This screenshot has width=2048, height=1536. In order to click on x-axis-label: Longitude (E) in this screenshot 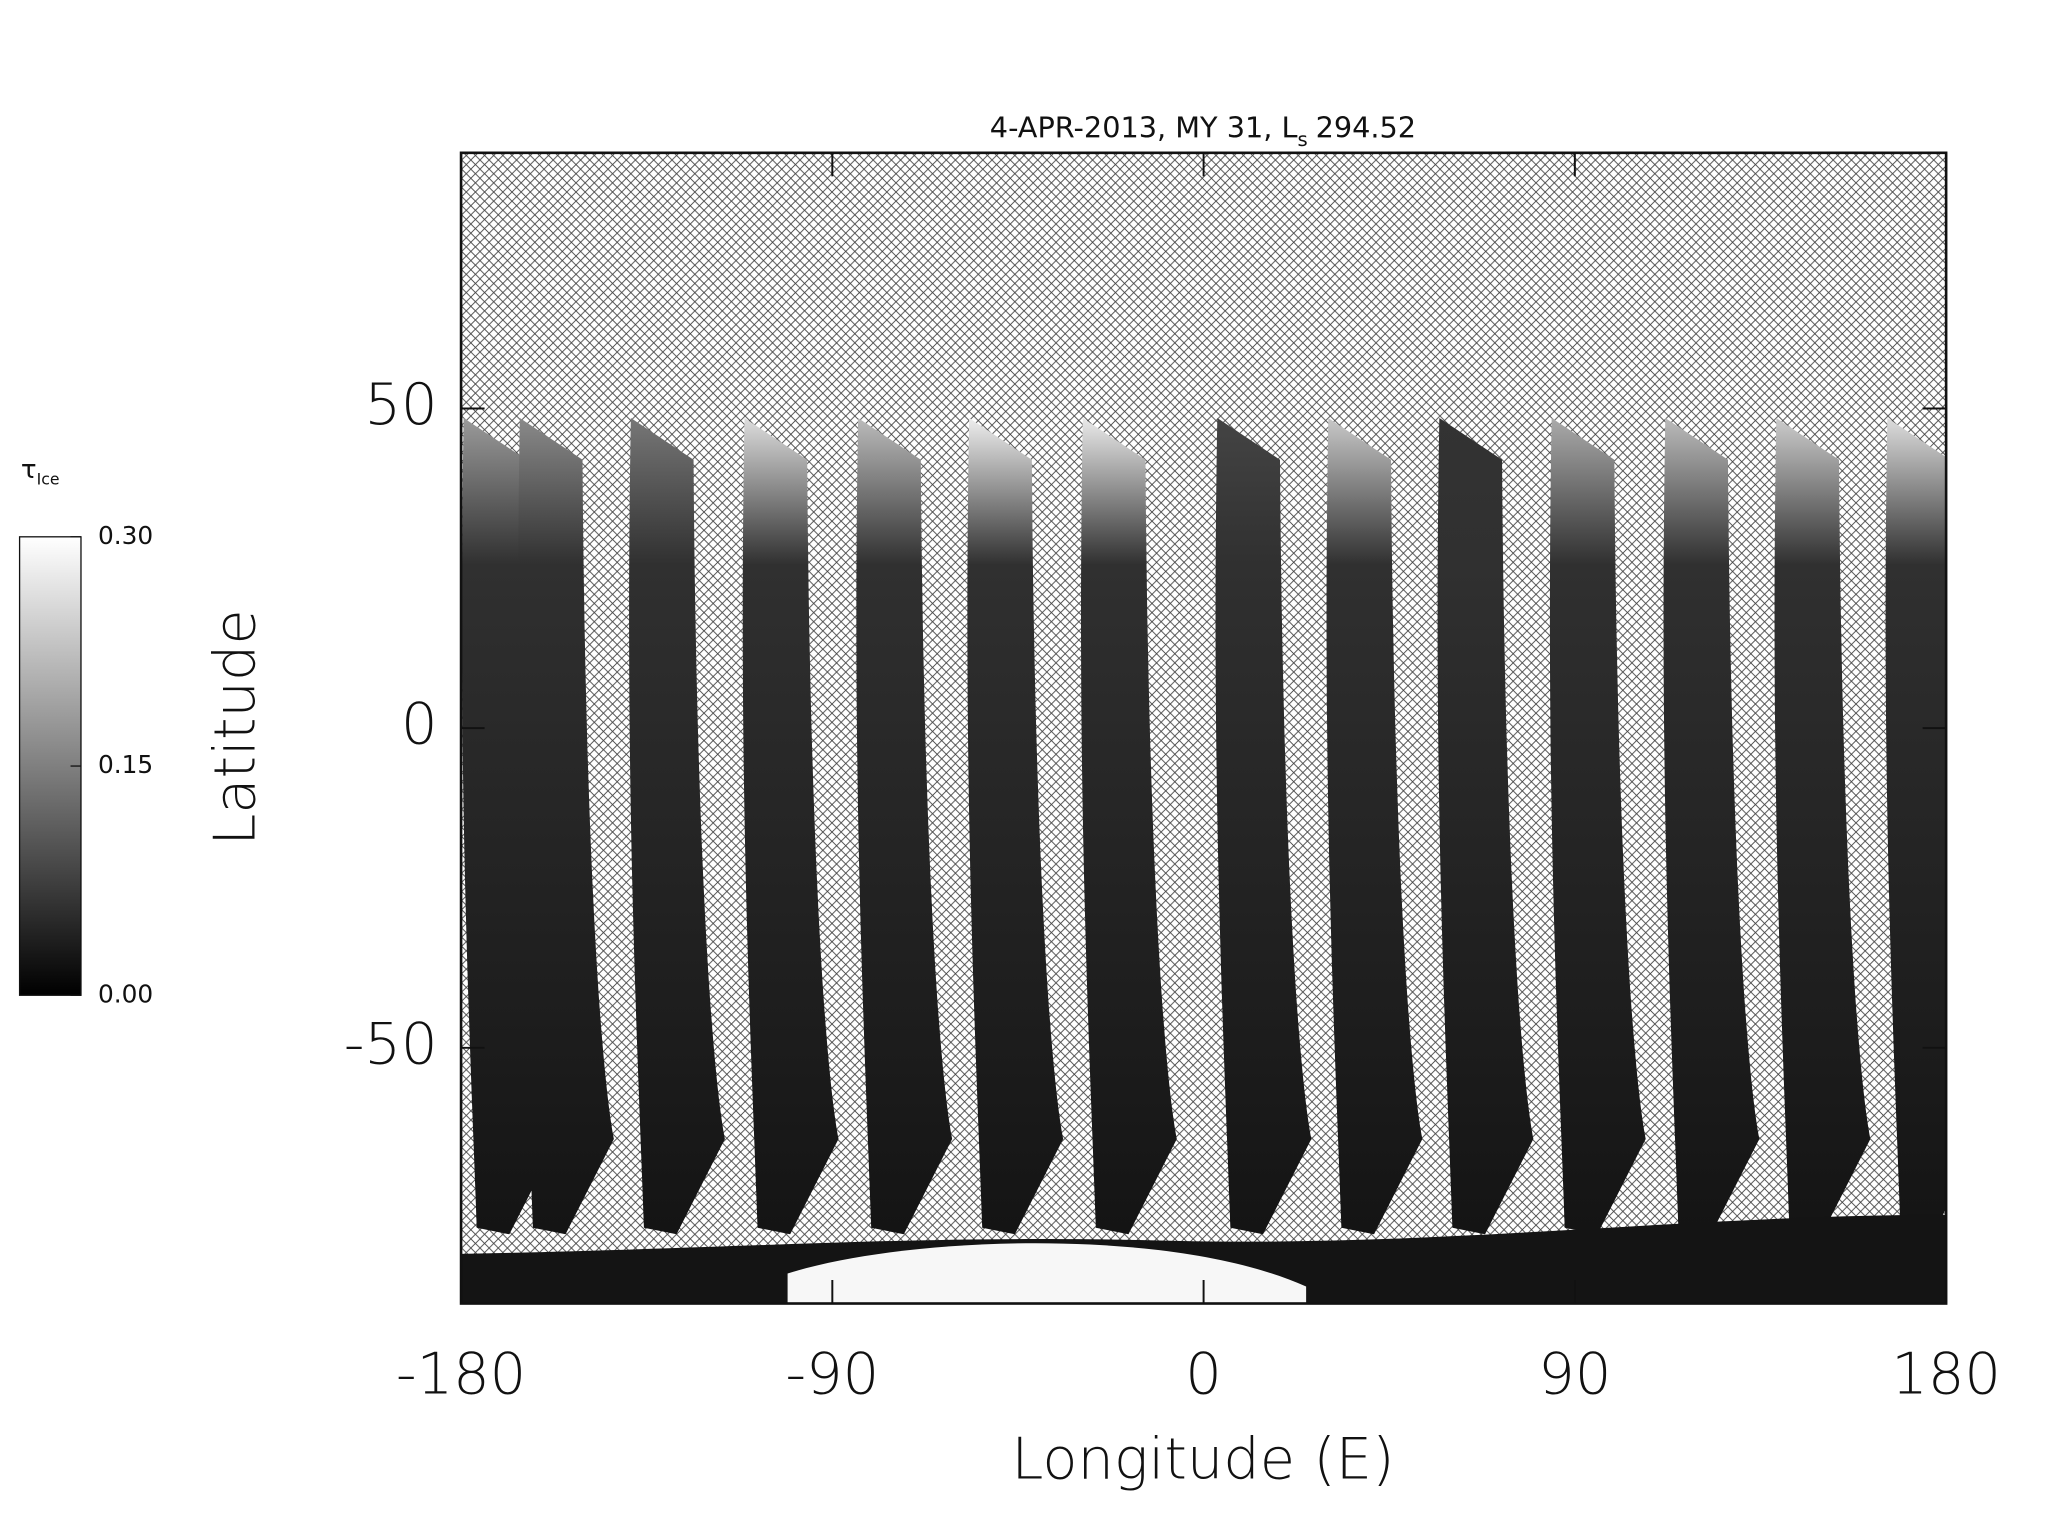, I will do `click(1202, 1458)`.